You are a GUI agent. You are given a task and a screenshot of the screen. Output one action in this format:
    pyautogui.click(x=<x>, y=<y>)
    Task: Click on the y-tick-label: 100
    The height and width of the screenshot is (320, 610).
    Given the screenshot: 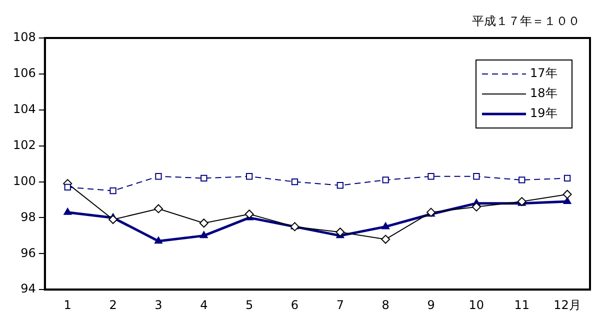 What is the action you would take?
    pyautogui.click(x=24, y=181)
    